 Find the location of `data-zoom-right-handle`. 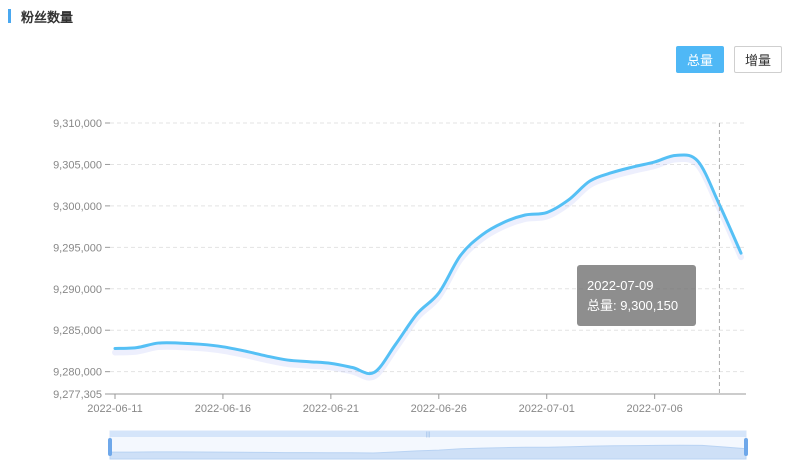

data-zoom-right-handle is located at coordinates (746, 447).